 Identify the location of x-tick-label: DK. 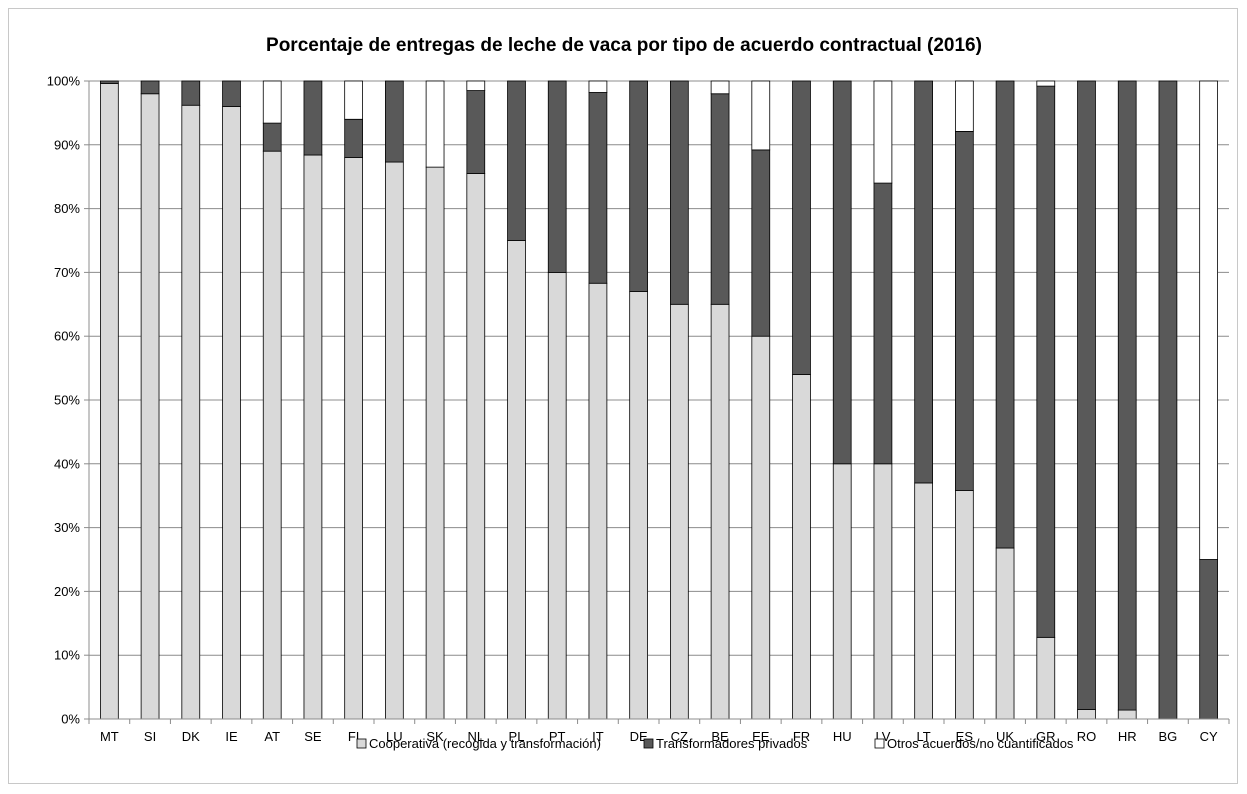
(191, 736).